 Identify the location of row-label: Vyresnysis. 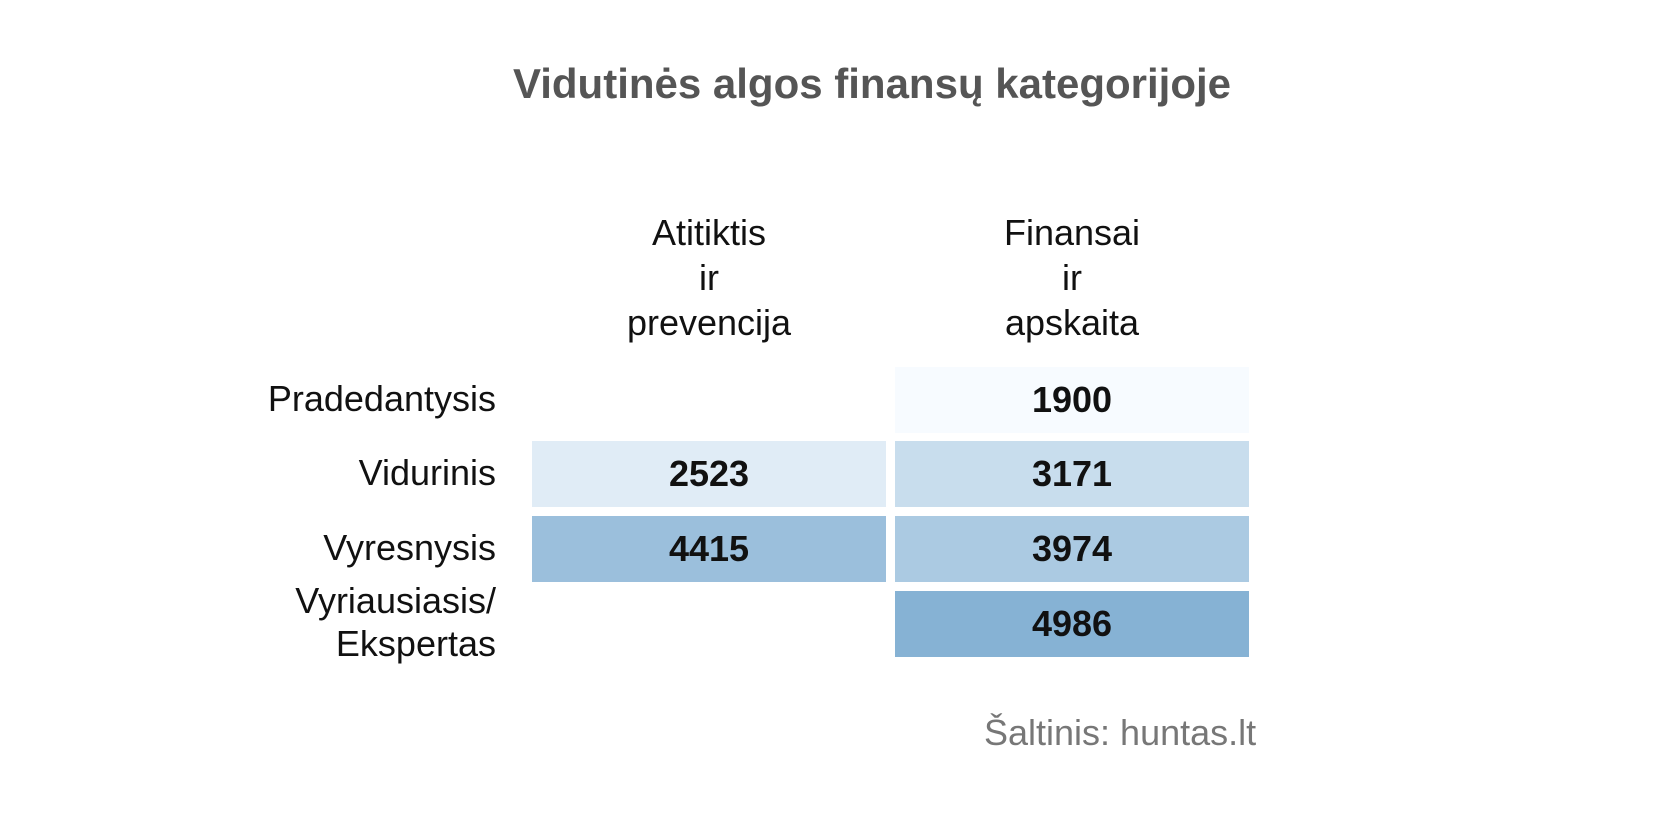
(409, 547).